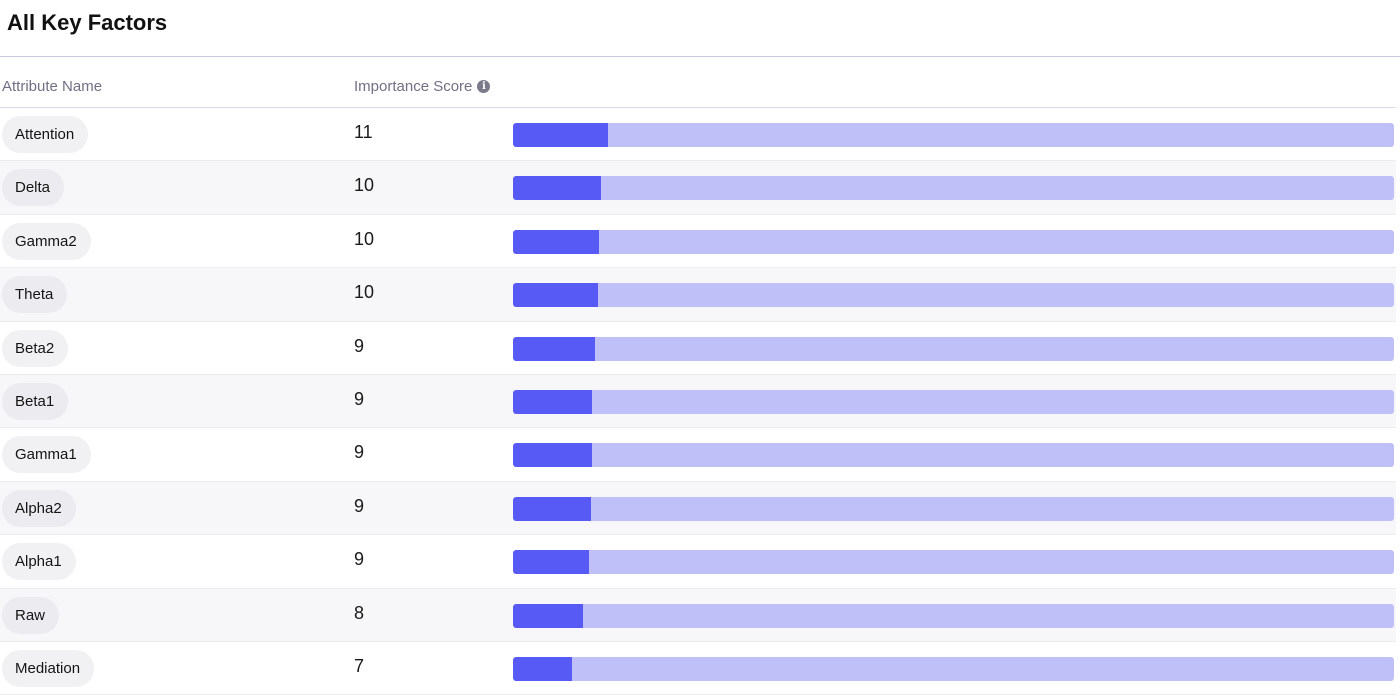 The width and height of the screenshot is (1400, 699). I want to click on table-row: Delta 10, so click(698, 188).